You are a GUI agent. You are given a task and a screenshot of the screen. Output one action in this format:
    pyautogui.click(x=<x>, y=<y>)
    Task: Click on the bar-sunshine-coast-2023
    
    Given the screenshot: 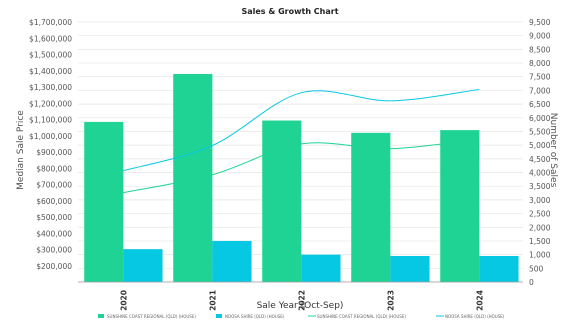 What is the action you would take?
    pyautogui.click(x=371, y=207)
    